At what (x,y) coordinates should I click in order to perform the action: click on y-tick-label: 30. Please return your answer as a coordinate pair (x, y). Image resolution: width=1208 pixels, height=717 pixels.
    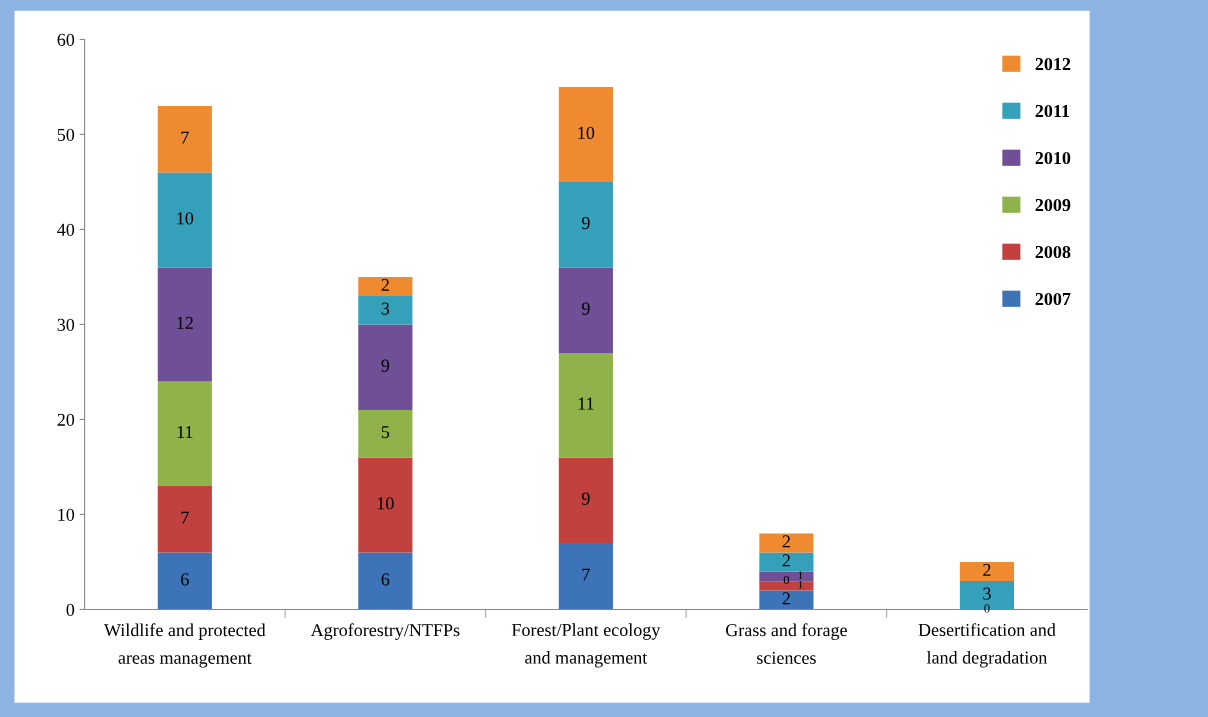
    Looking at the image, I should click on (66, 324).